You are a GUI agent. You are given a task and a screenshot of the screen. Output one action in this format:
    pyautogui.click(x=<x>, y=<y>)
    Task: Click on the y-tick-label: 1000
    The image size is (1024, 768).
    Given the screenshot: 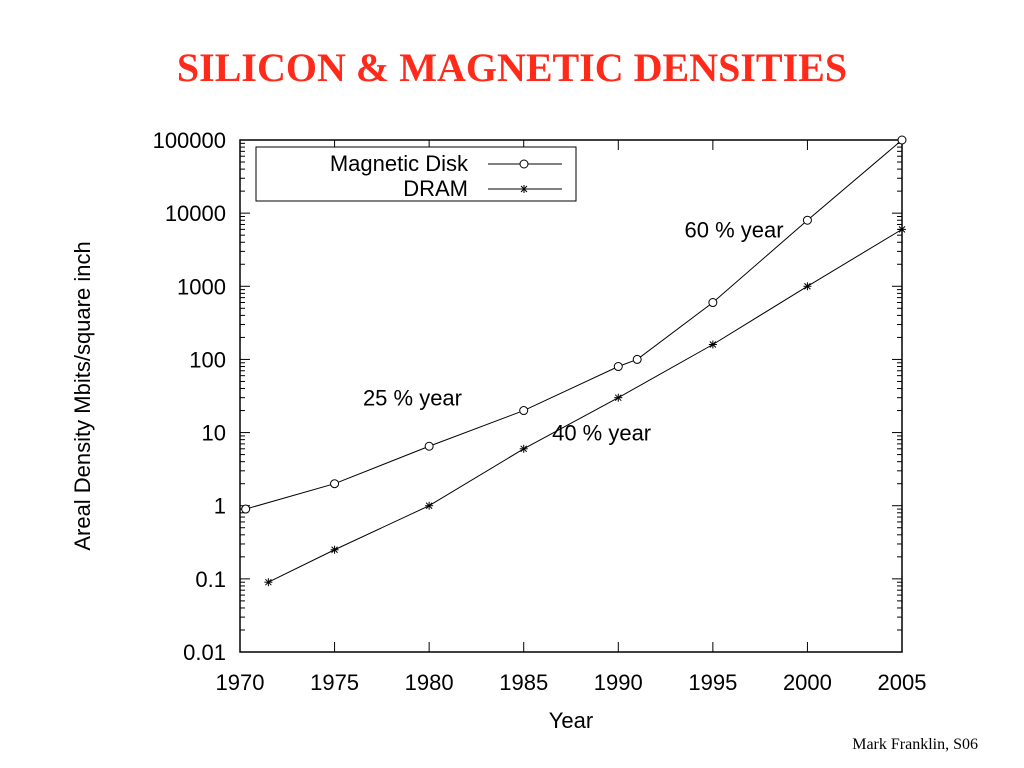 What is the action you would take?
    pyautogui.click(x=201, y=286)
    